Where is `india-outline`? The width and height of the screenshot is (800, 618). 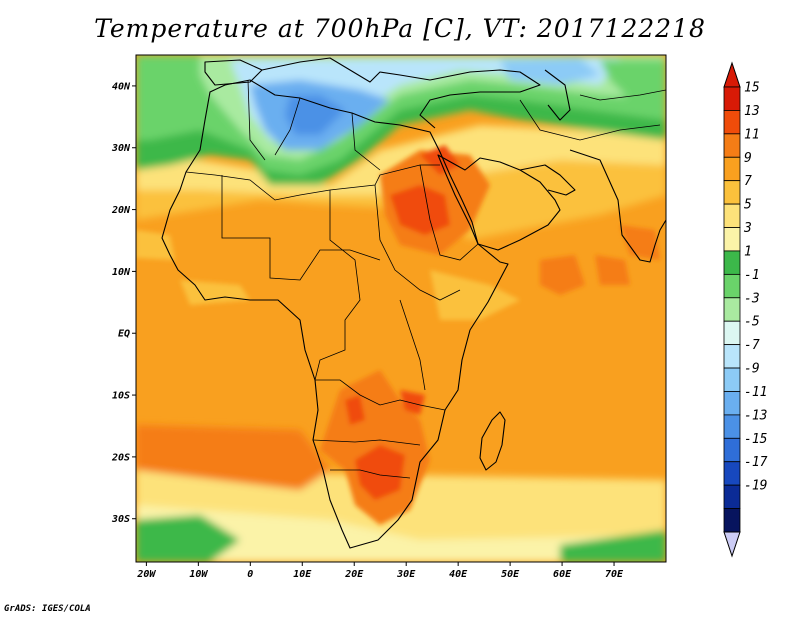
india-outline is located at coordinates (617, 206).